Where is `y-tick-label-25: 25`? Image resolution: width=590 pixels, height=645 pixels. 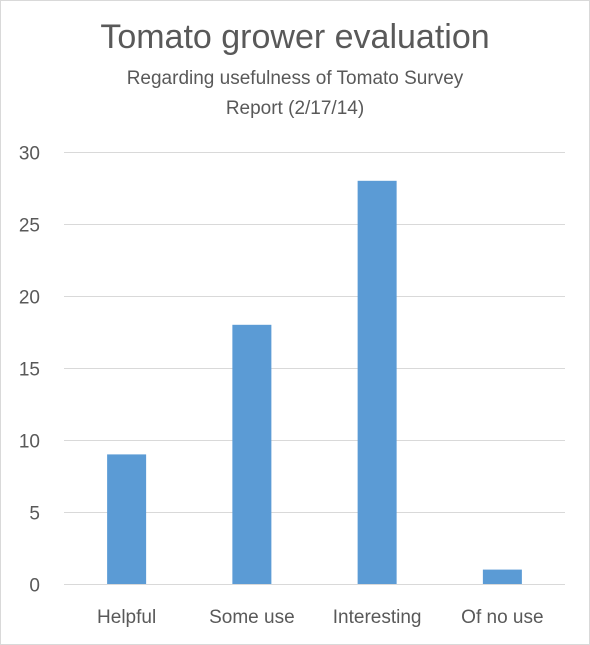 y-tick-label-25: 25 is located at coordinates (29, 226).